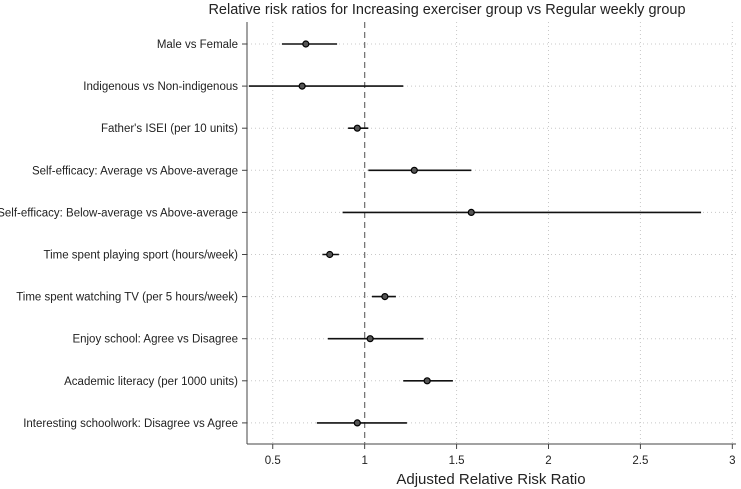 The height and width of the screenshot is (489, 741). What do you see at coordinates (732, 461) in the screenshot?
I see `x-tick-label: 3` at bounding box center [732, 461].